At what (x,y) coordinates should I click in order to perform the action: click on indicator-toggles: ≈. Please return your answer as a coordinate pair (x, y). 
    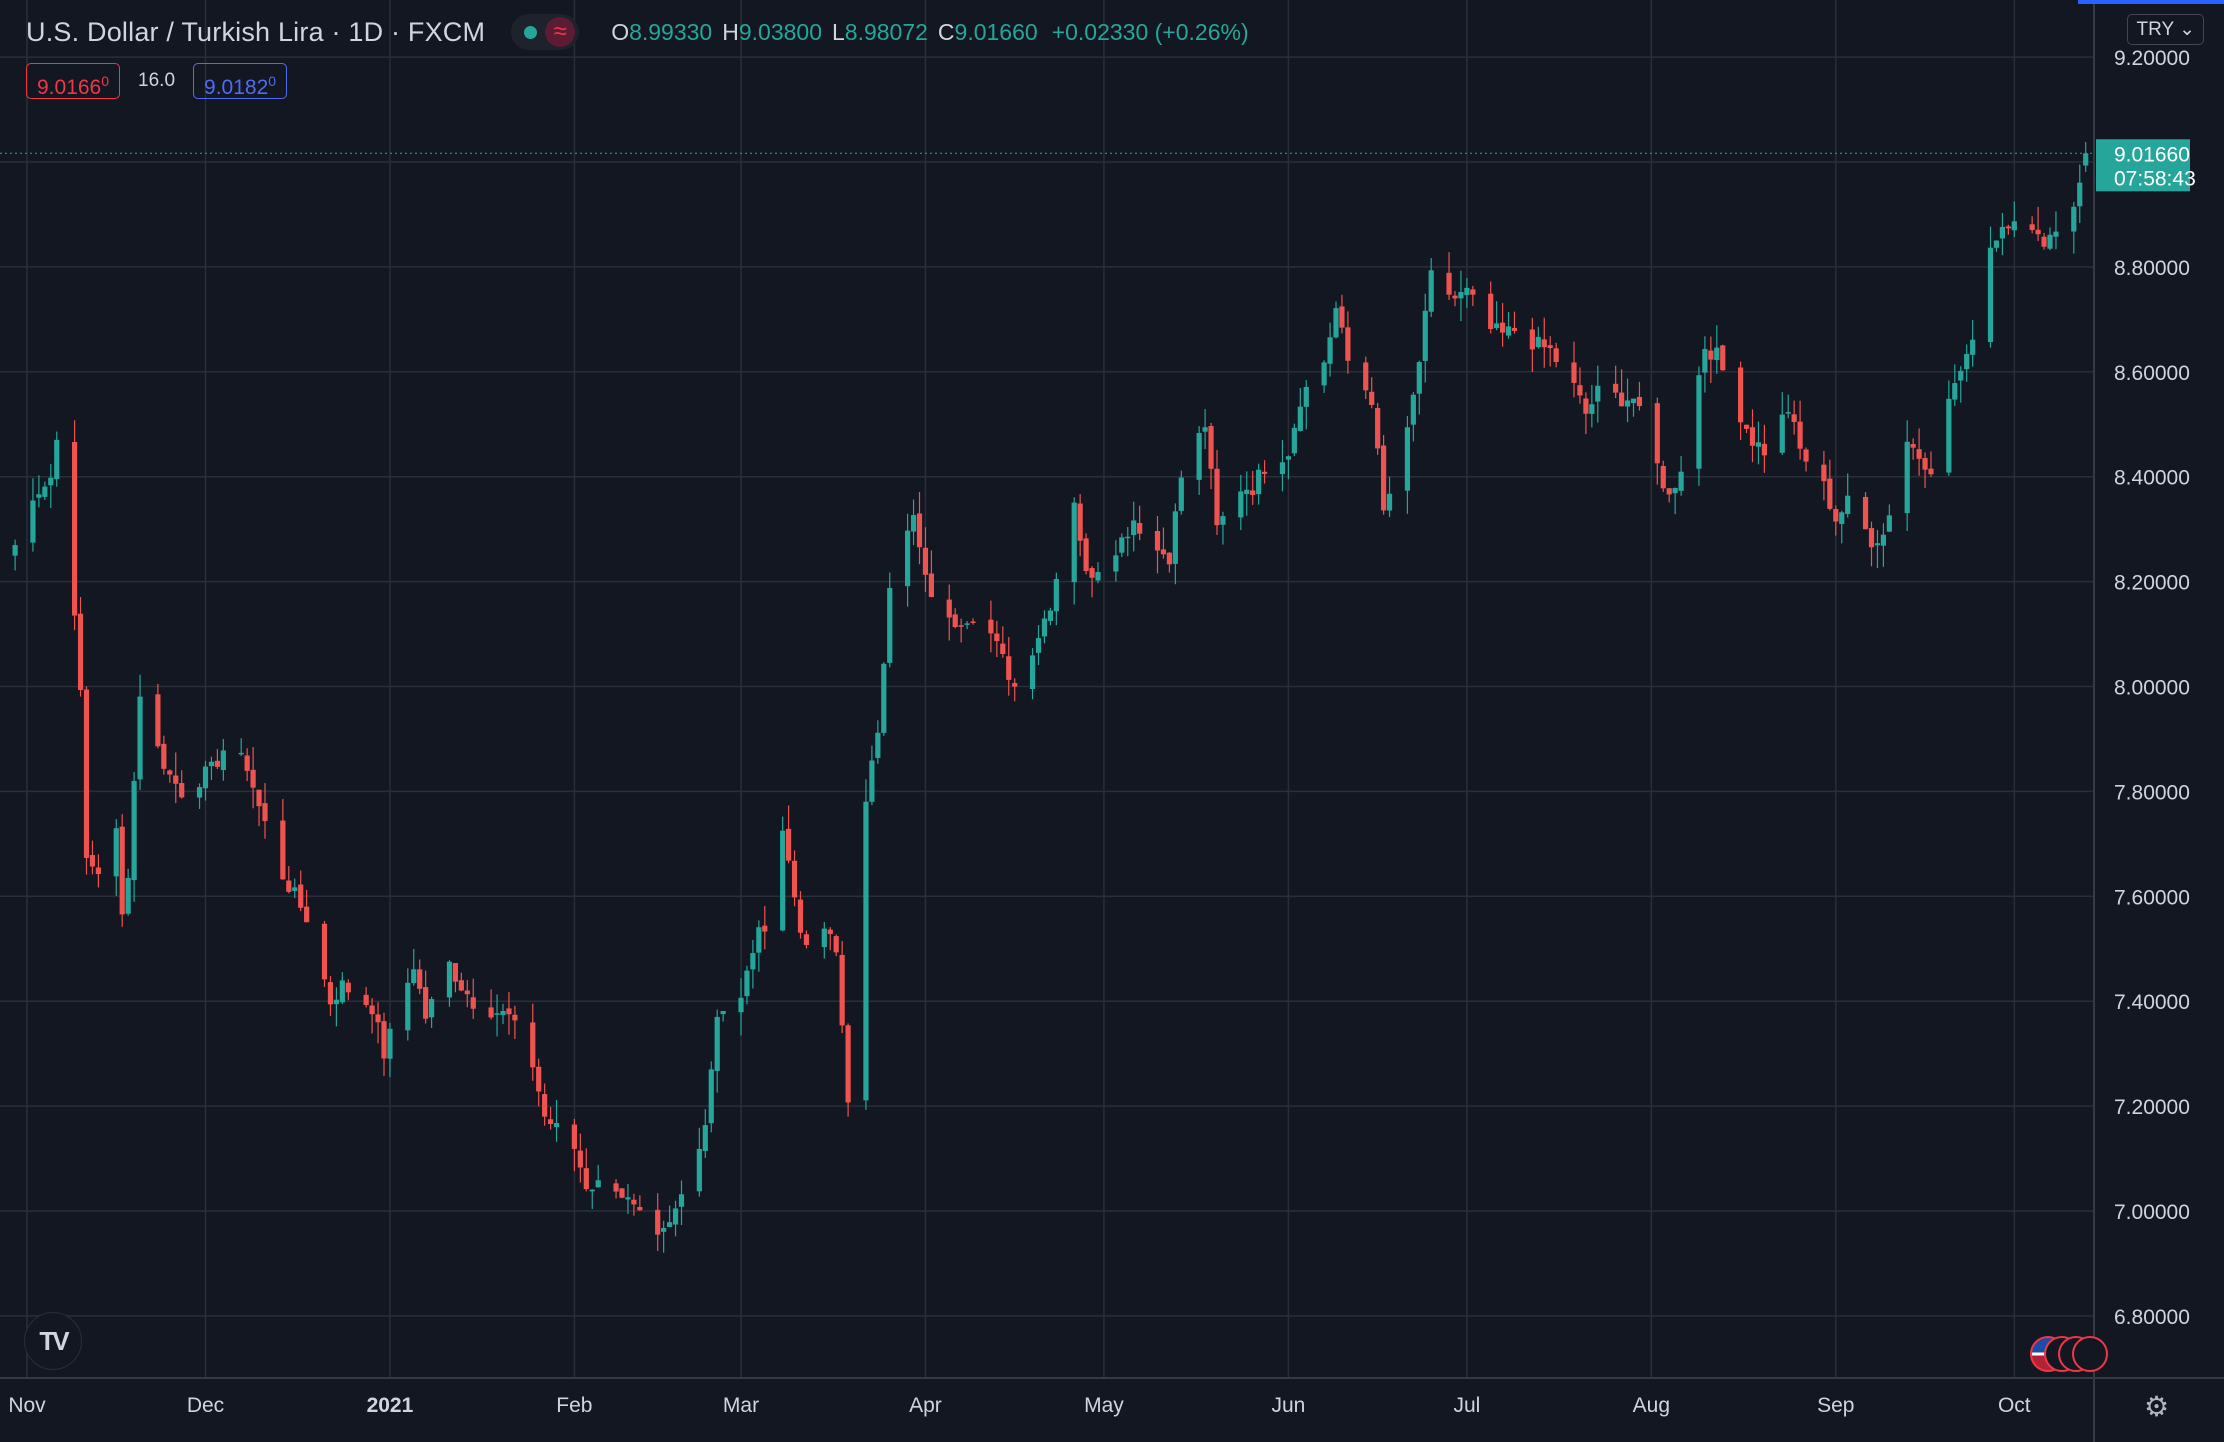
    Looking at the image, I should click on (545, 32).